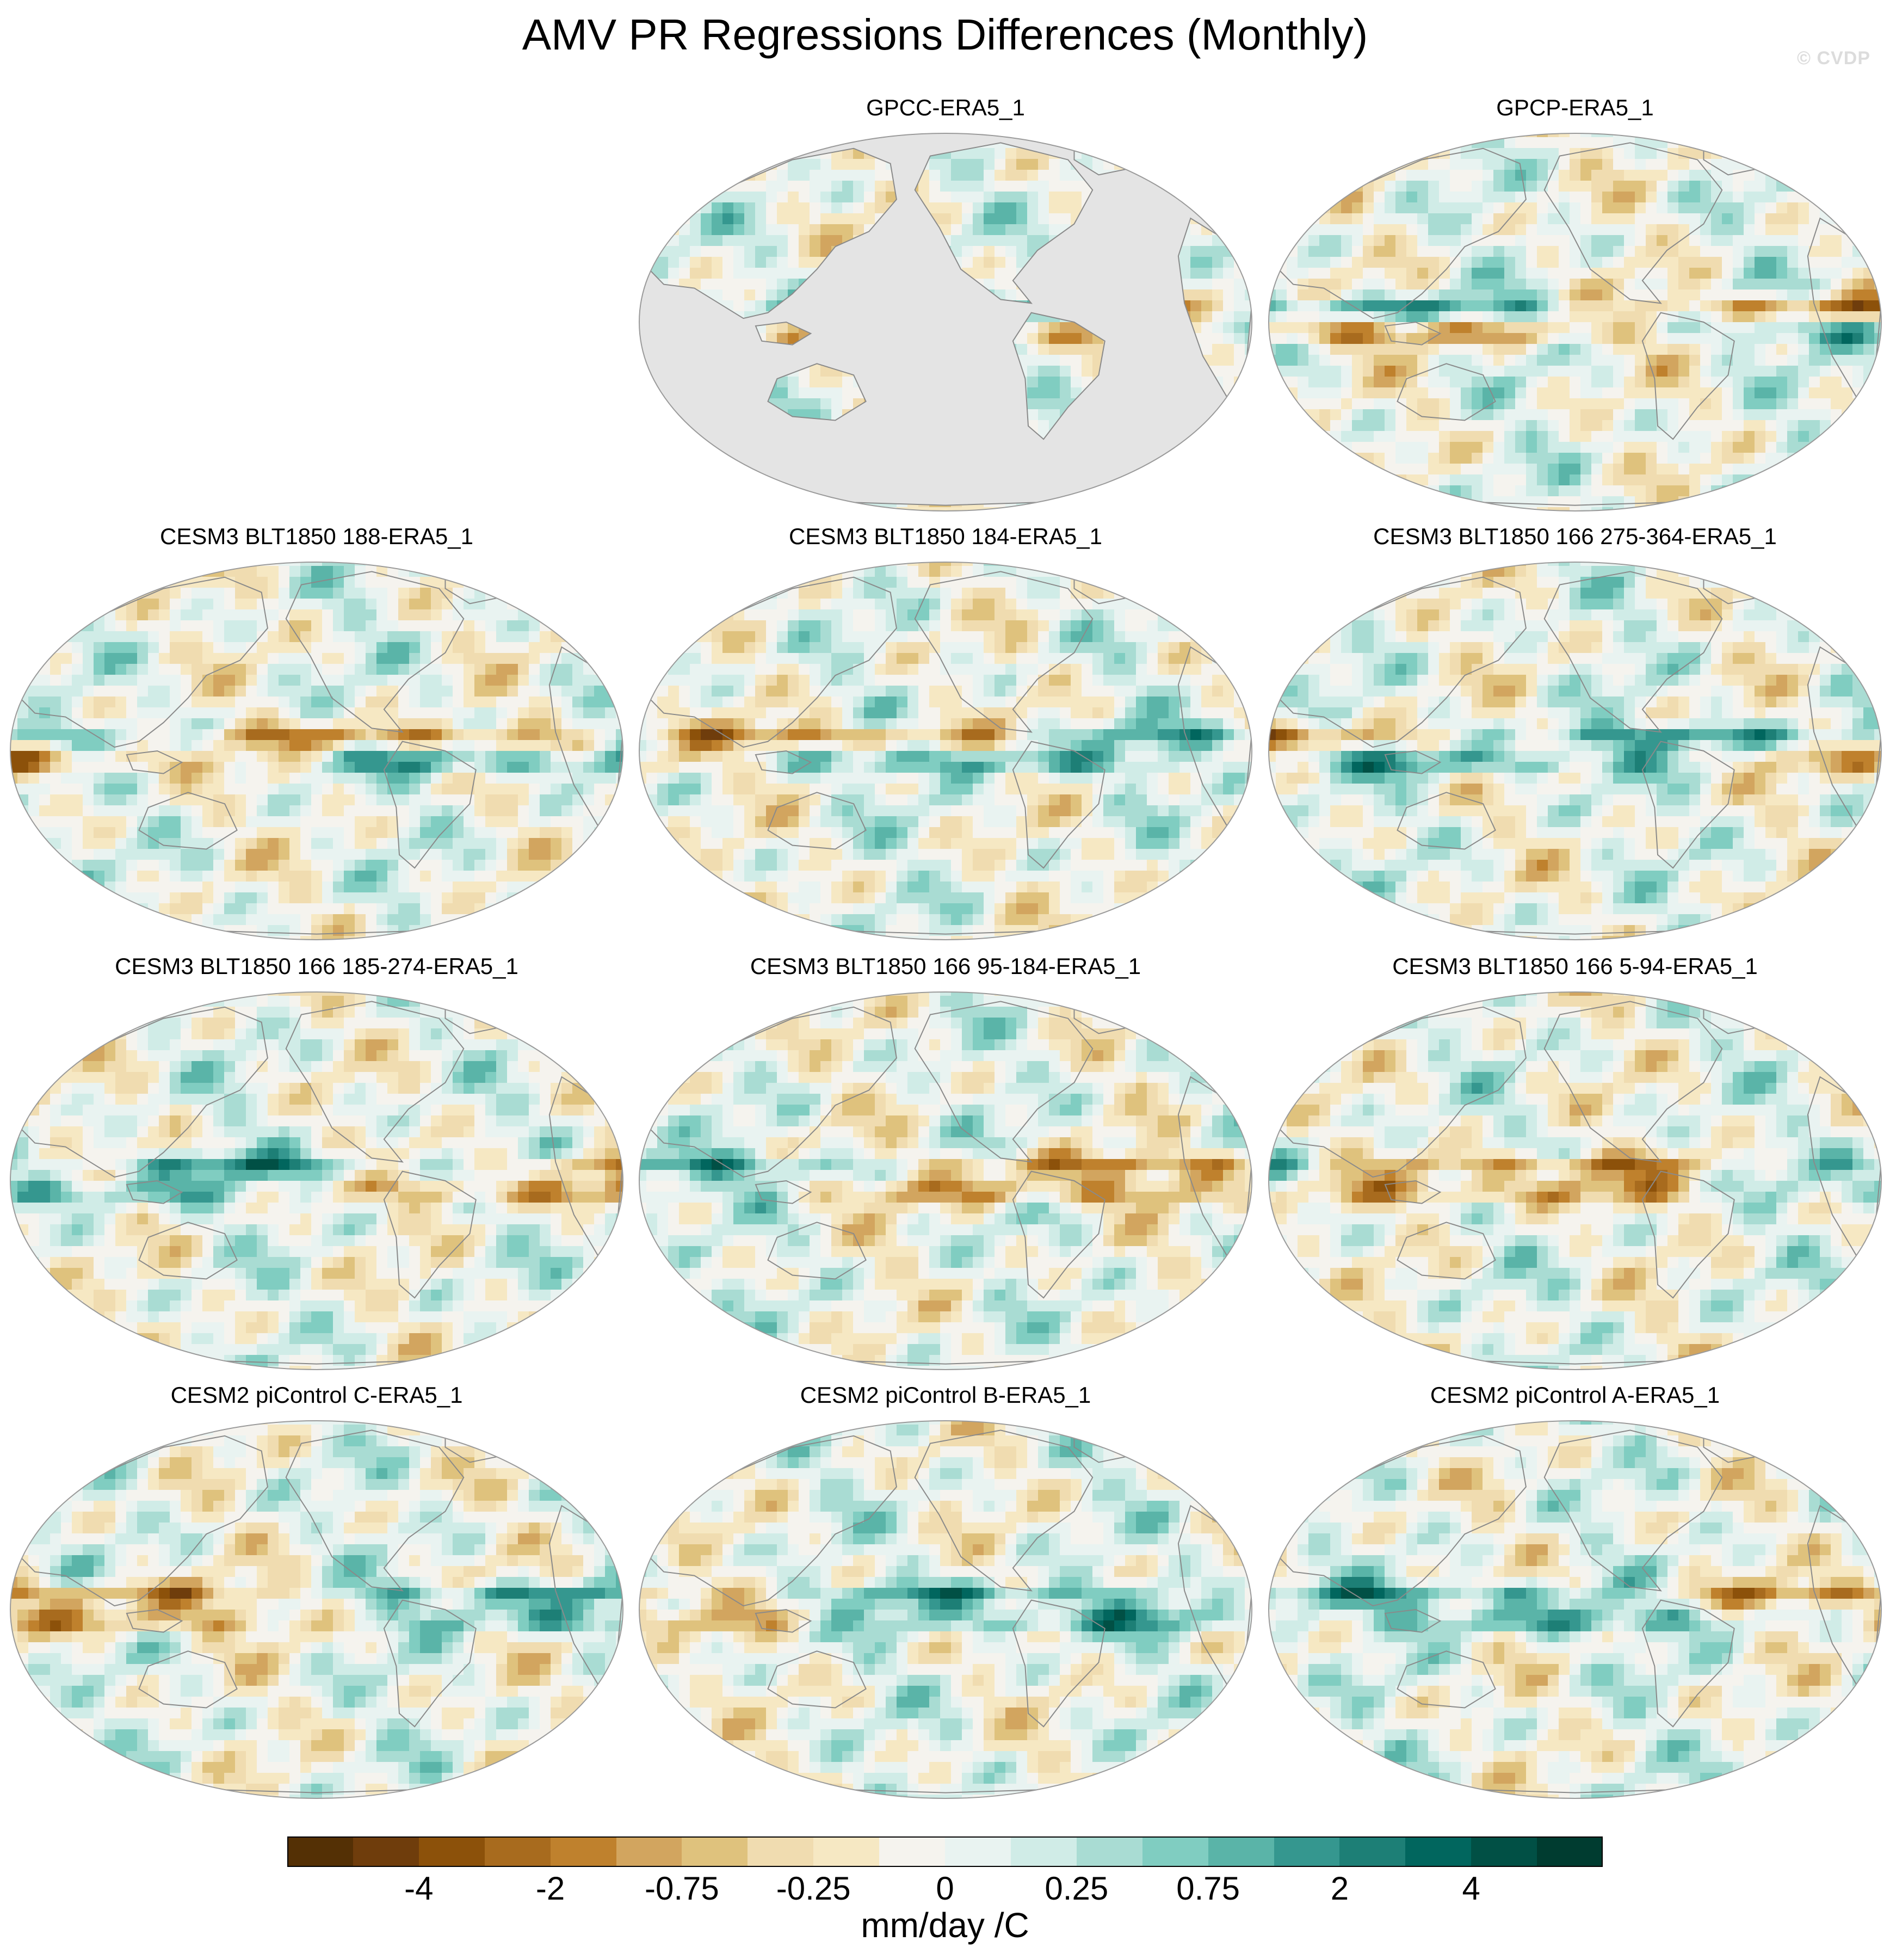  I want to click on map-panel: CESM3 BLT1850 166 5-94-ERA5_1, so click(1575, 1167).